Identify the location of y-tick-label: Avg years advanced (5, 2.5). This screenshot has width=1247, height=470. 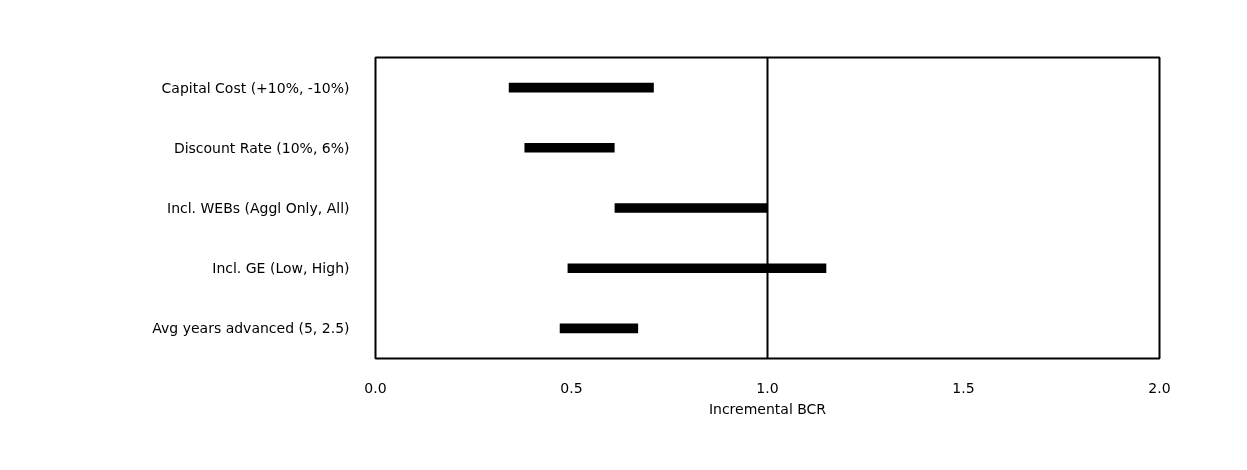
(251, 328).